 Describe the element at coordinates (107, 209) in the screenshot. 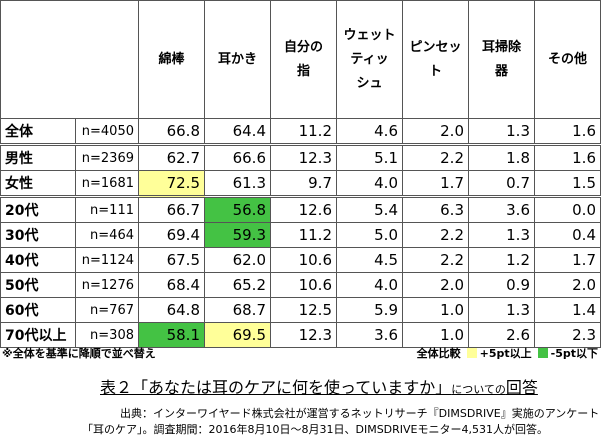

I see `sample-size: n=111` at that location.